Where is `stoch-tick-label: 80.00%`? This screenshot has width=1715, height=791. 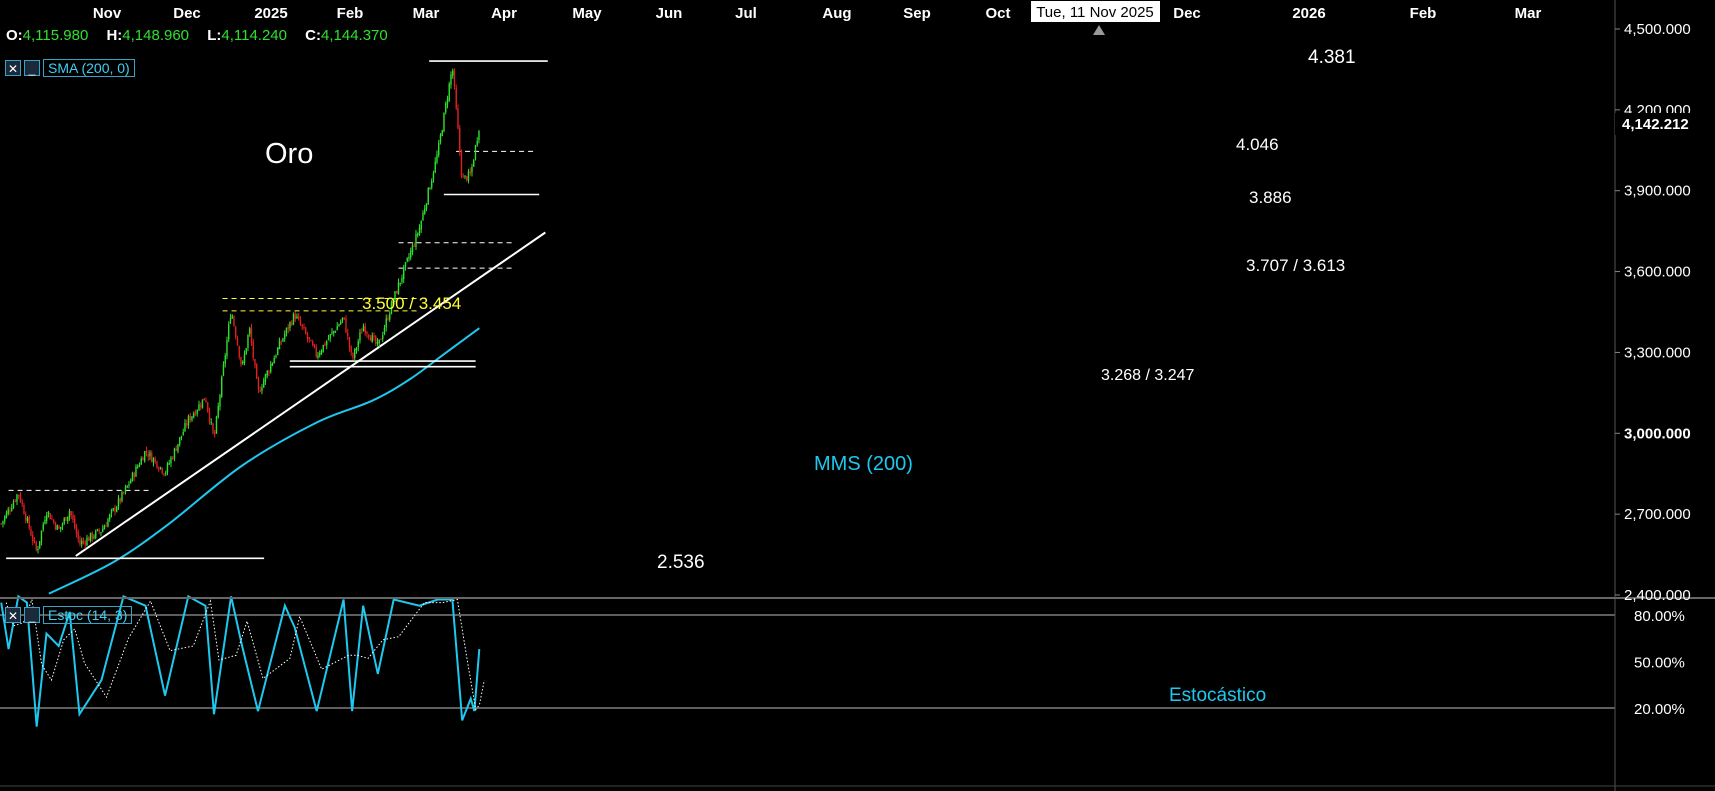
stoch-tick-label: 80.00% is located at coordinates (1659, 616).